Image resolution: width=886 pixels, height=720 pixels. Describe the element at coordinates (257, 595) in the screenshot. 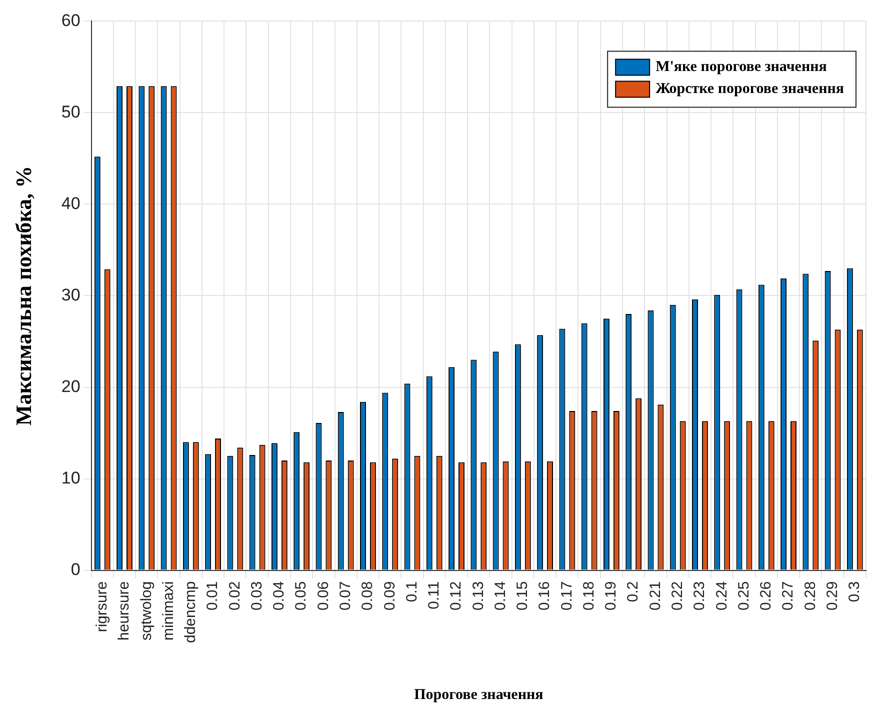

I see `x-tick-label: 0.03` at that location.